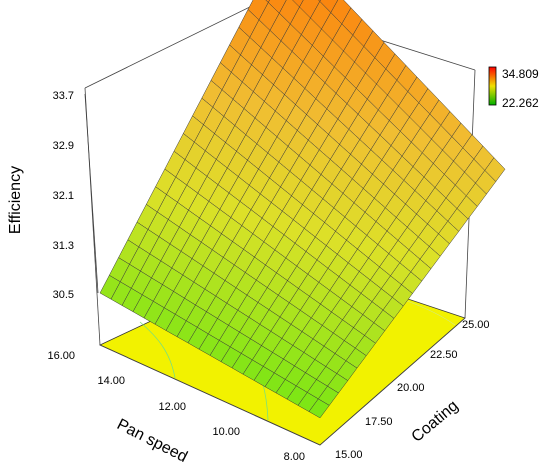 The width and height of the screenshot is (550, 474). What do you see at coordinates (63, 295) in the screenshot?
I see `z-tick-label: 30.5` at bounding box center [63, 295].